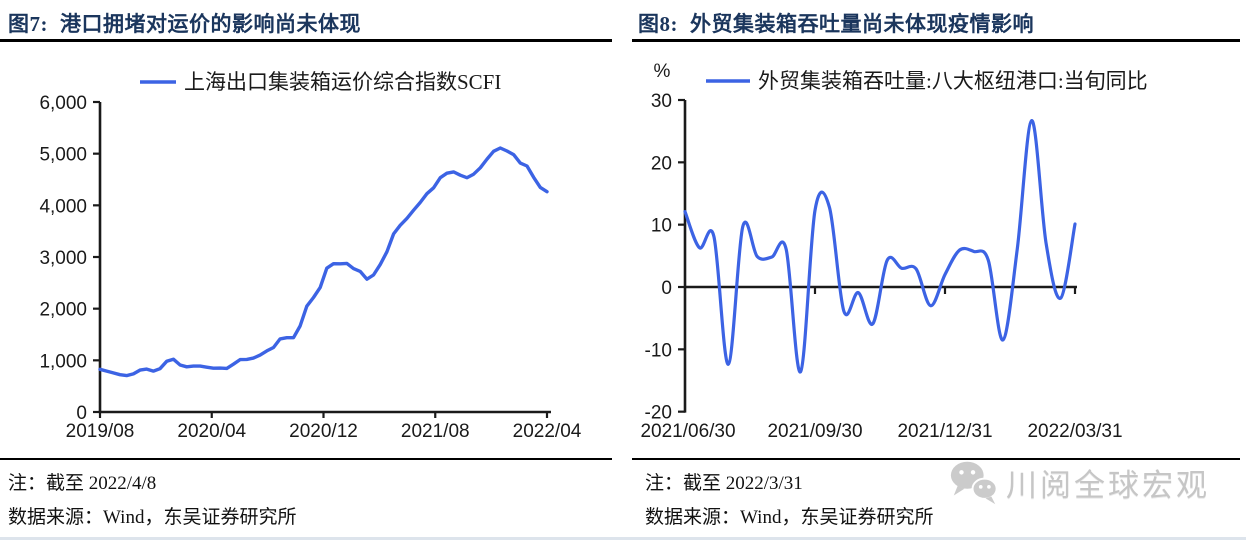 The height and width of the screenshot is (540, 1246). What do you see at coordinates (63, 361) in the screenshot?
I see `y-tick-label: 1,000` at bounding box center [63, 361].